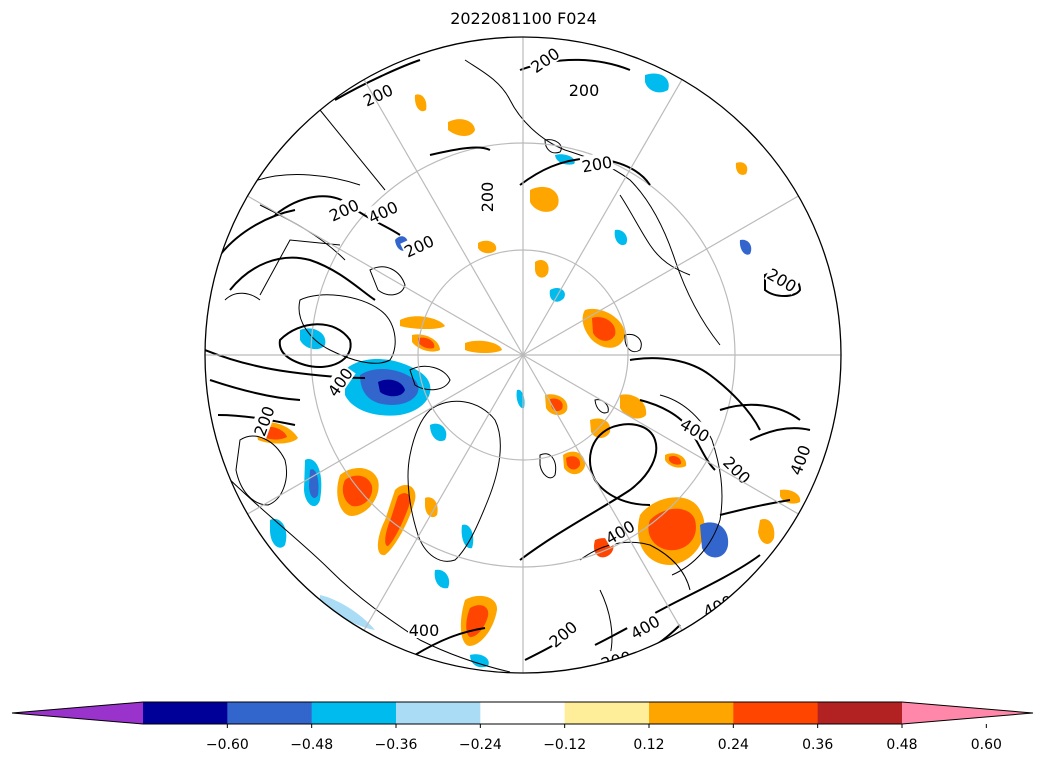 The width and height of the screenshot is (1047, 763). What do you see at coordinates (817, 745) in the screenshot?
I see `colorbar-tick-label: 0.36` at bounding box center [817, 745].